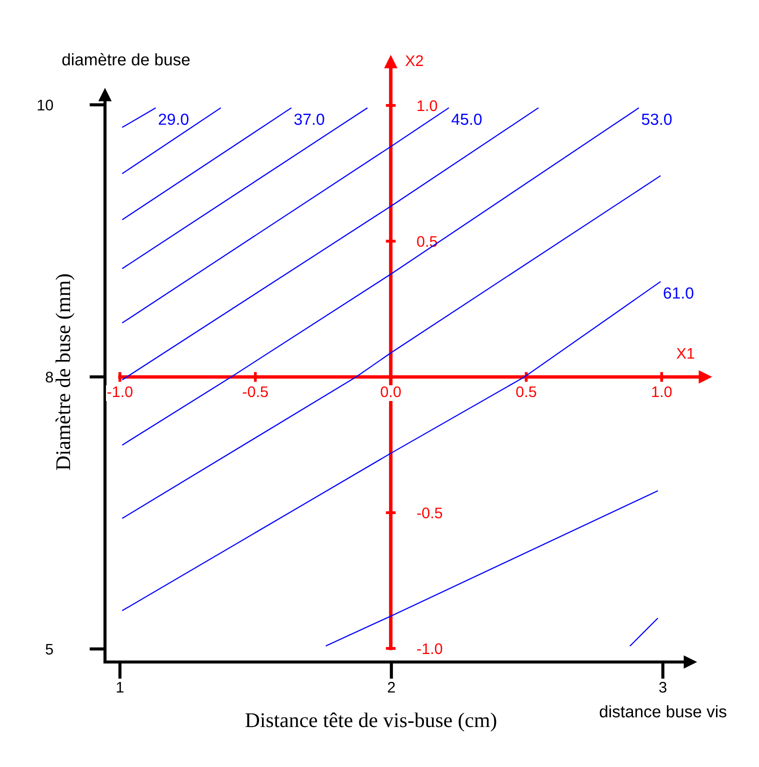 Image resolution: width=759 pixels, height=767 pixels. Describe the element at coordinates (309, 119) in the screenshot. I see `series-label: 37.0` at that location.